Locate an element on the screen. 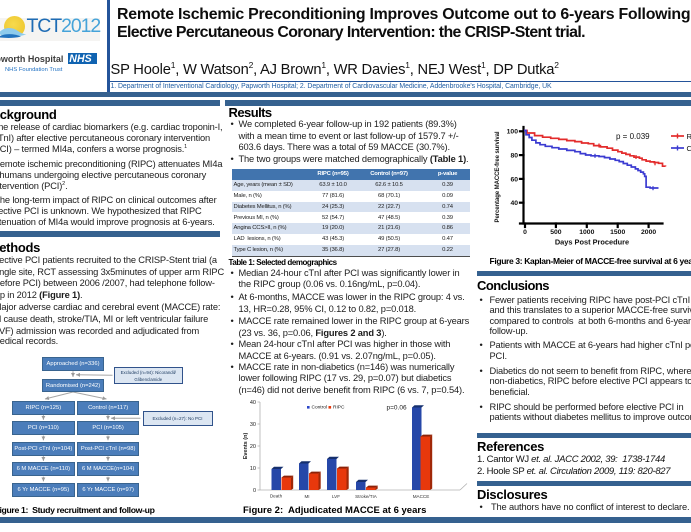 This screenshot has height=532, width=691. svg-text: Percentage MACCE-free survival is located at coordinates (498, 176).